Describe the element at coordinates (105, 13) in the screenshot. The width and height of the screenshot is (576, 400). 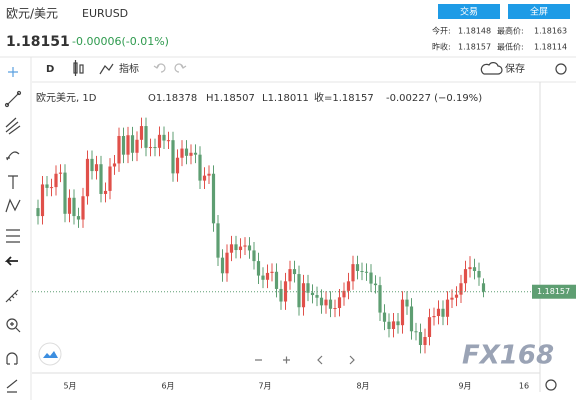
I see `code: EURUSD` at that location.